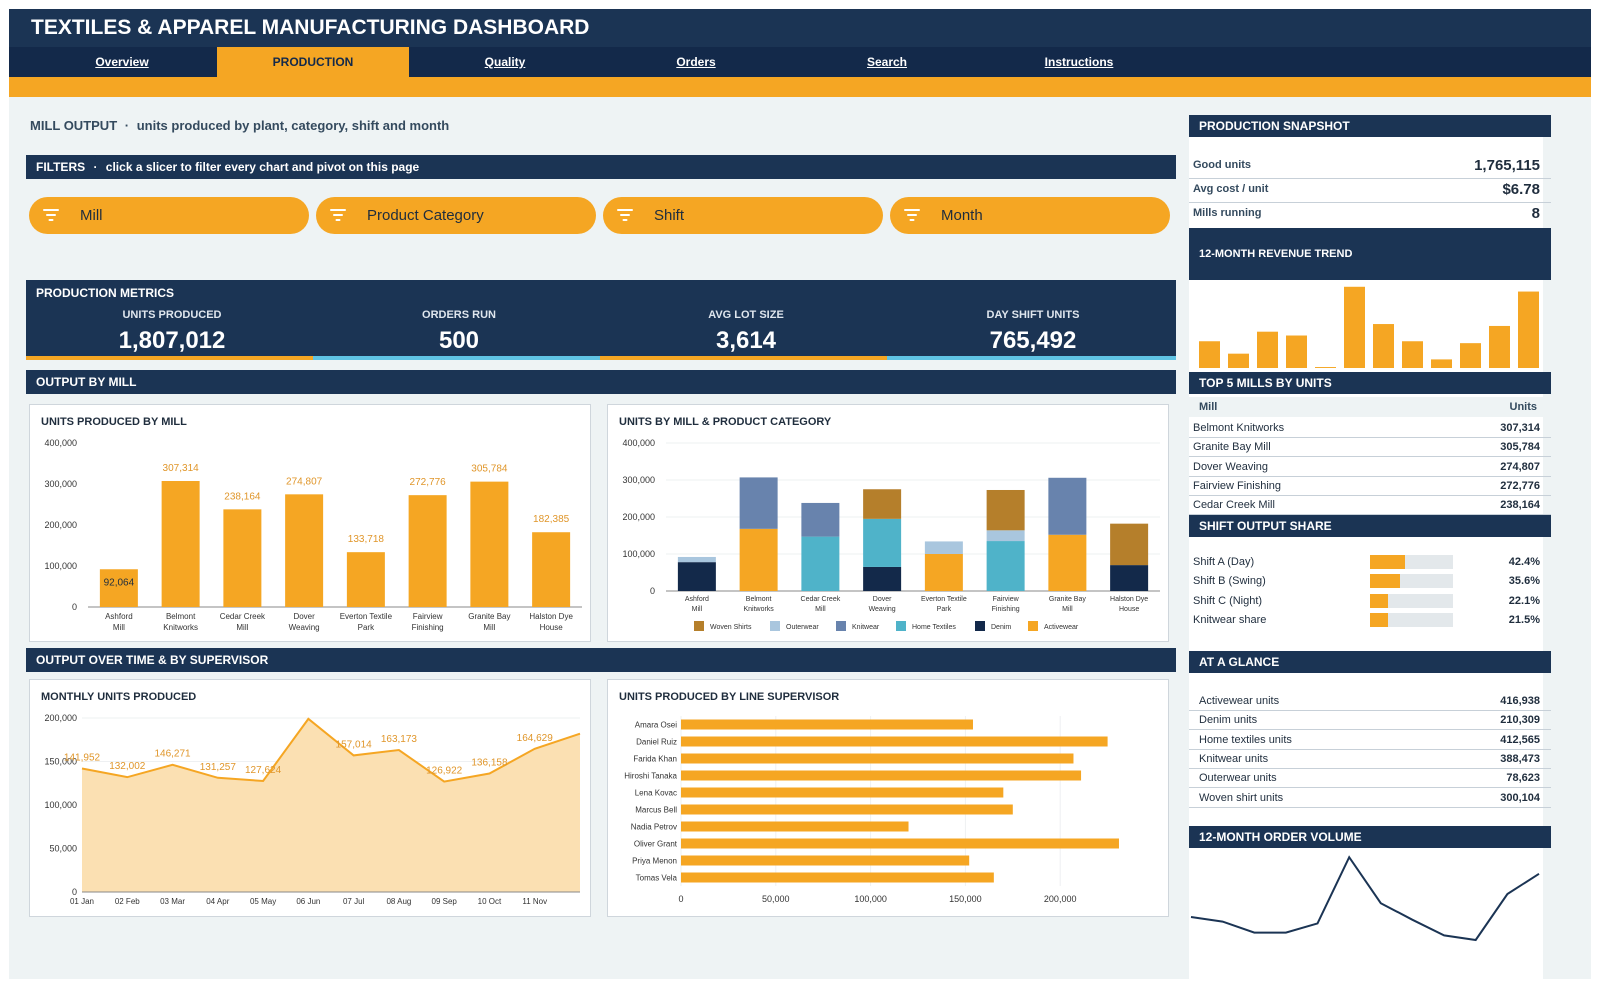  Describe the element at coordinates (638, 443) in the screenshot. I see `y-tick-label: 400,000` at that location.